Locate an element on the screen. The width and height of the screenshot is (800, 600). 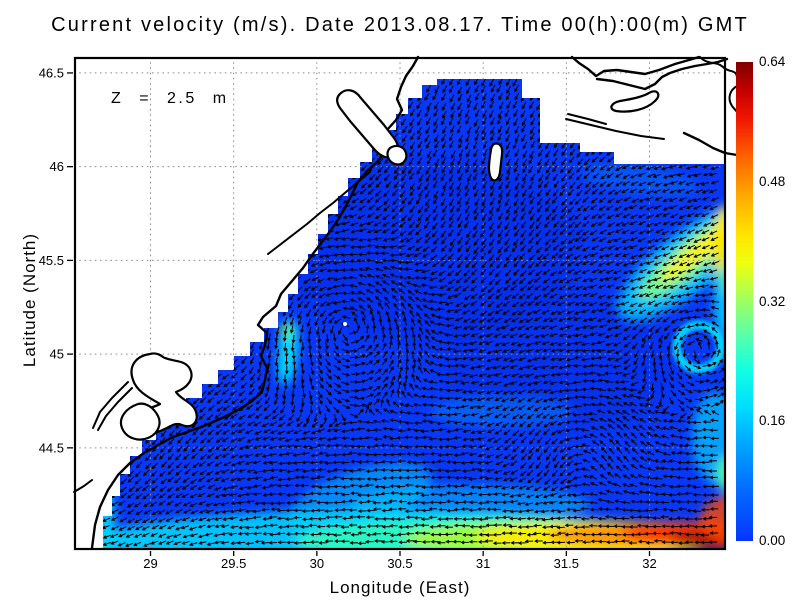
y-axis-tick-label: 46 is located at coordinates (57, 166).